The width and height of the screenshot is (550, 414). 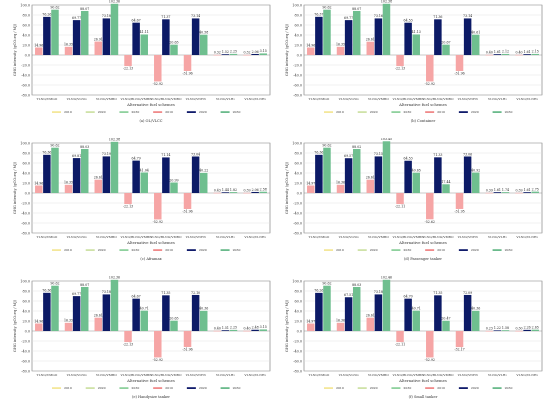 I want to click on x-tick-label: VLNG/VLNH₃, so click(x=526, y=237).